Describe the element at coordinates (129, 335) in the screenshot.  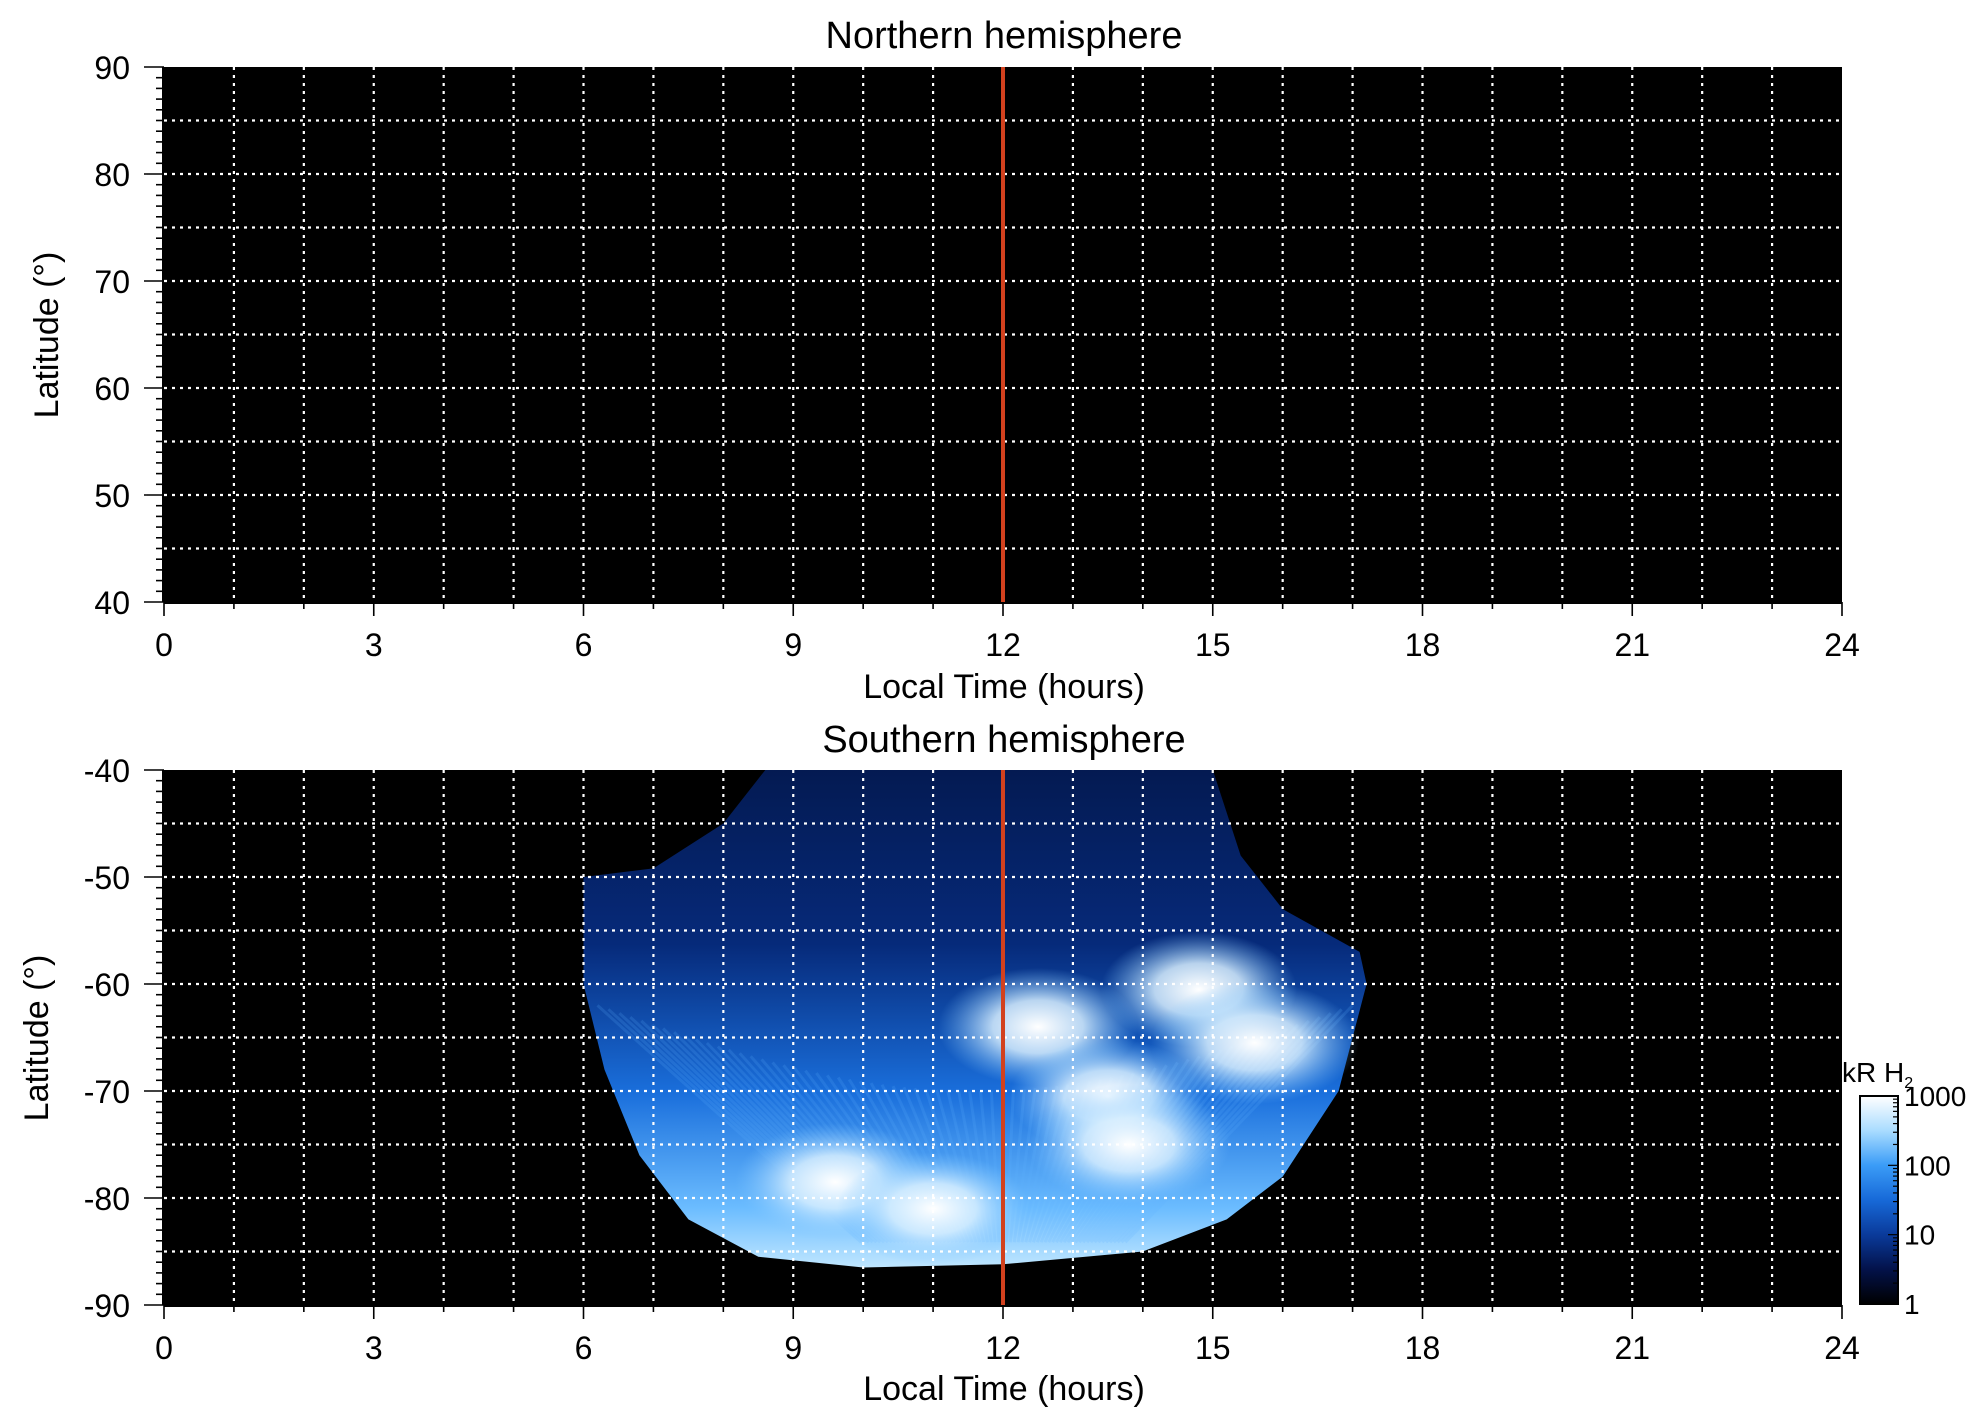
I see `y-axis: 40 50 60 70 80 90` at that location.